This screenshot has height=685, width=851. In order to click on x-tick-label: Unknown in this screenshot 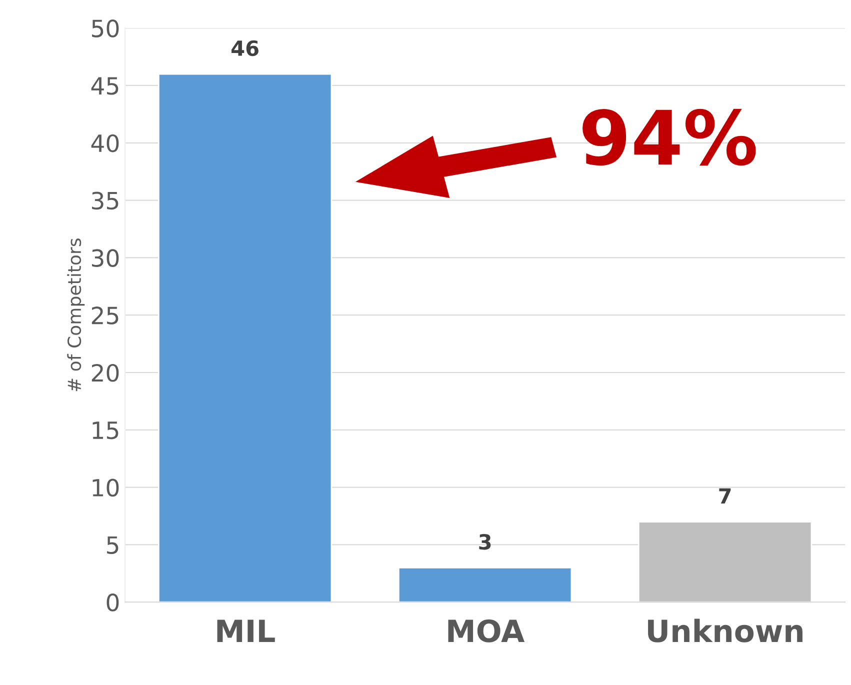, I will do `click(725, 630)`.